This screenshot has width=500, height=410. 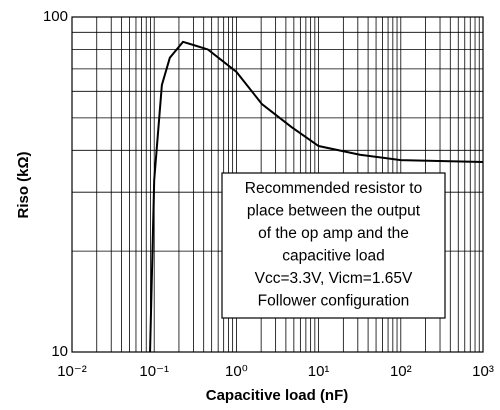 What do you see at coordinates (59, 351) in the screenshot?
I see `y-tick-label: 10` at bounding box center [59, 351].